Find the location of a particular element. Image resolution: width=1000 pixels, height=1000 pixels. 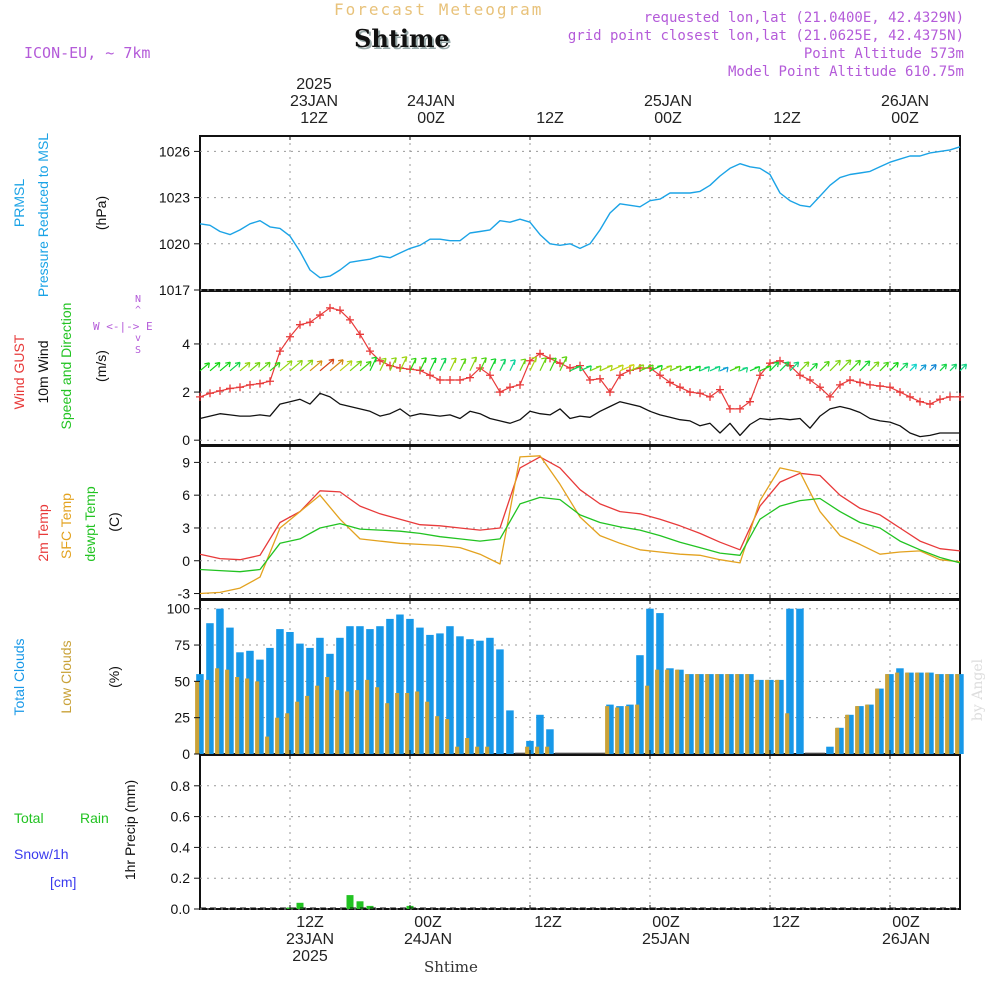

bottom-time-line: 12Z is located at coordinates (786, 922).